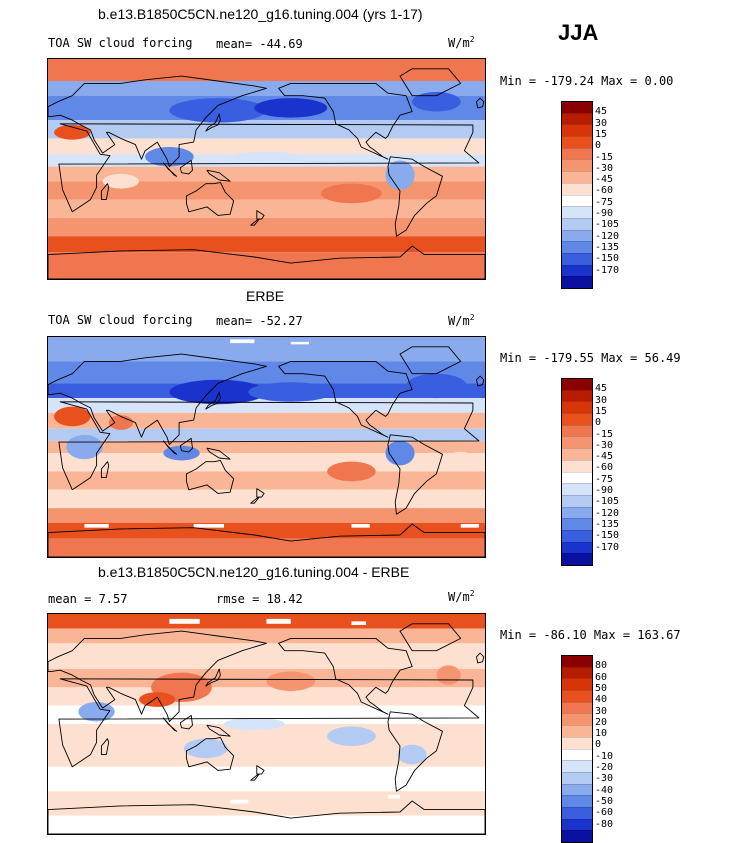 Image resolution: width=733 pixels, height=843 pixels. What do you see at coordinates (601, 134) in the screenshot?
I see `colorbar-level-label: 15` at bounding box center [601, 134].